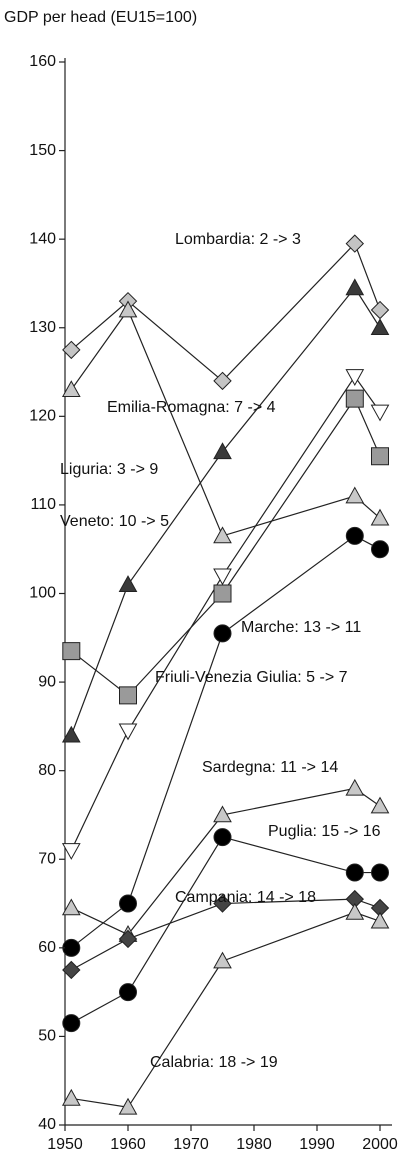 The width and height of the screenshot is (402, 1158). I want to click on y-tick-label: 90, so click(47, 681).